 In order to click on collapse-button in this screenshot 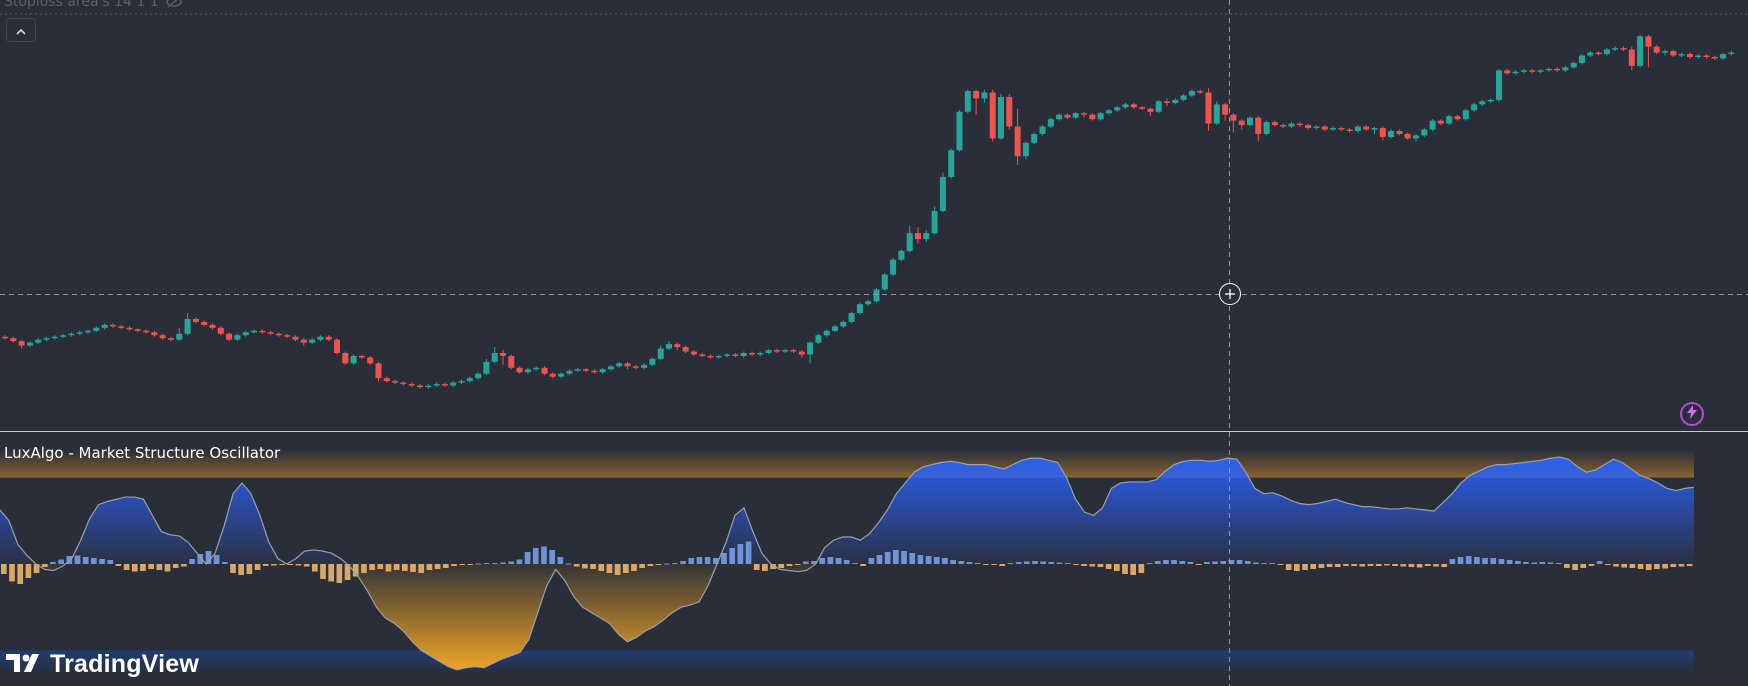, I will do `click(21, 30)`.